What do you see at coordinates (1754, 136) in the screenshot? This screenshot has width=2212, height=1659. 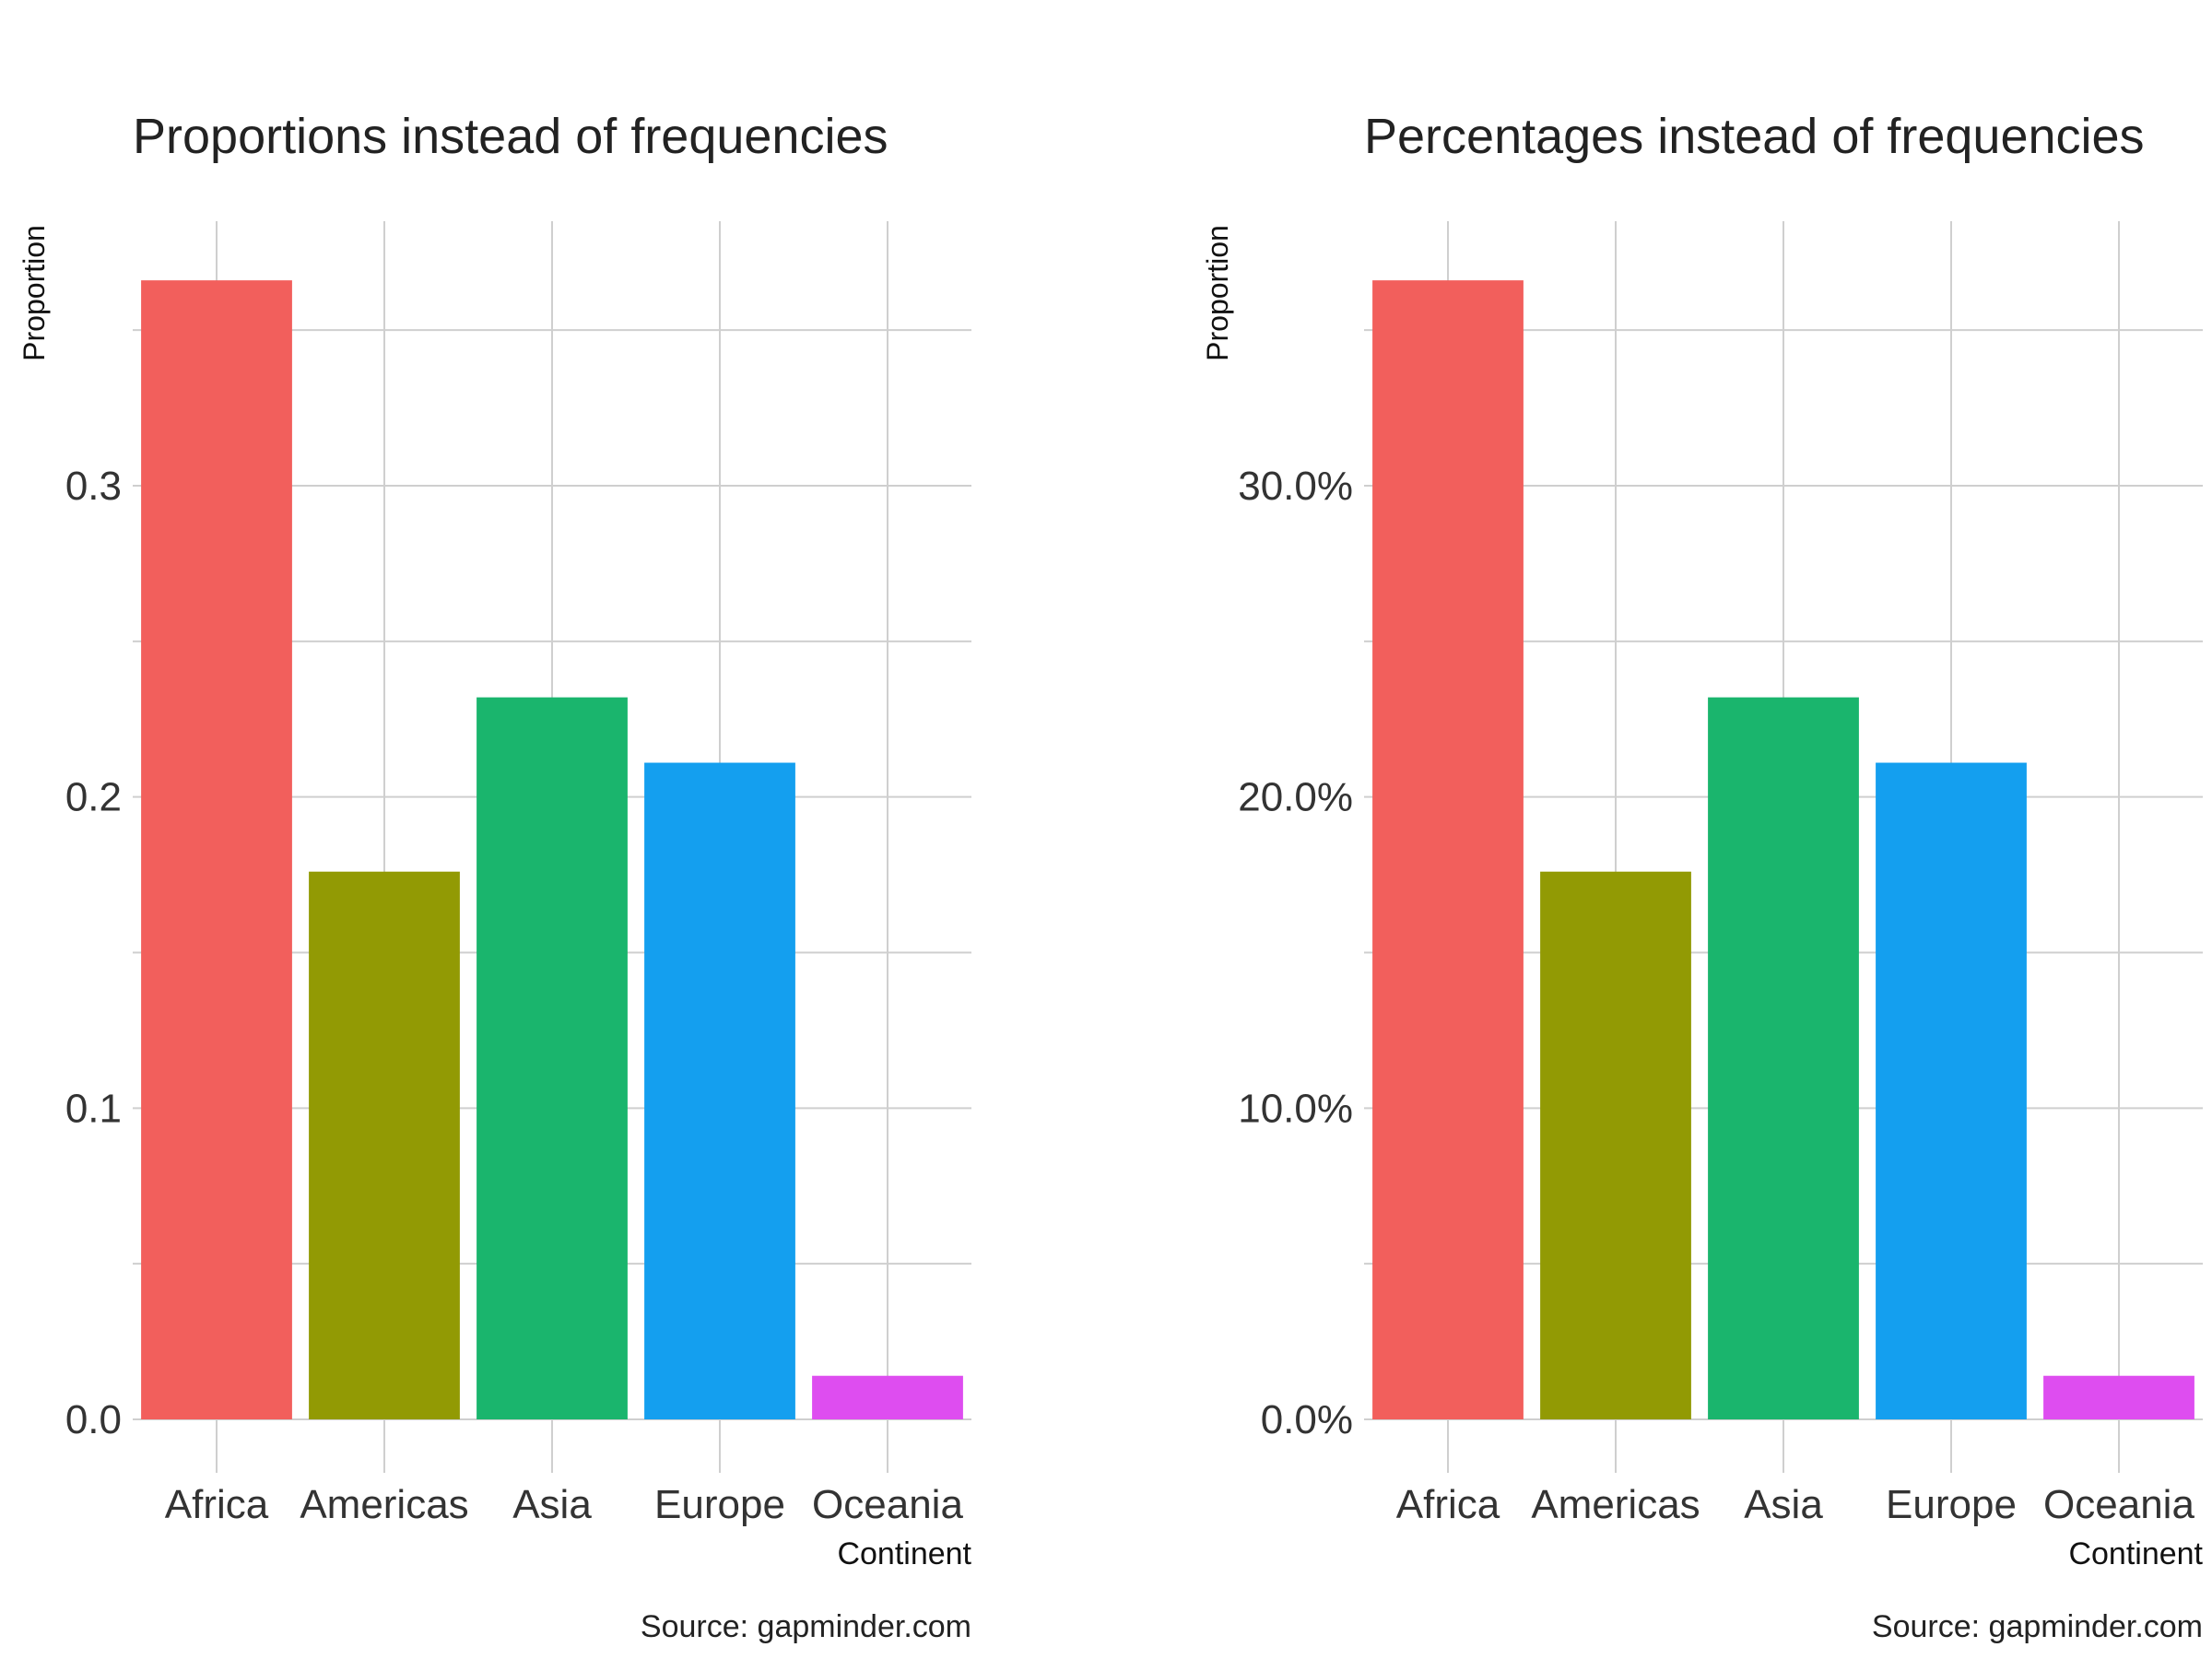 I see `chart-title: Percentages instead of frequencies` at bounding box center [1754, 136].